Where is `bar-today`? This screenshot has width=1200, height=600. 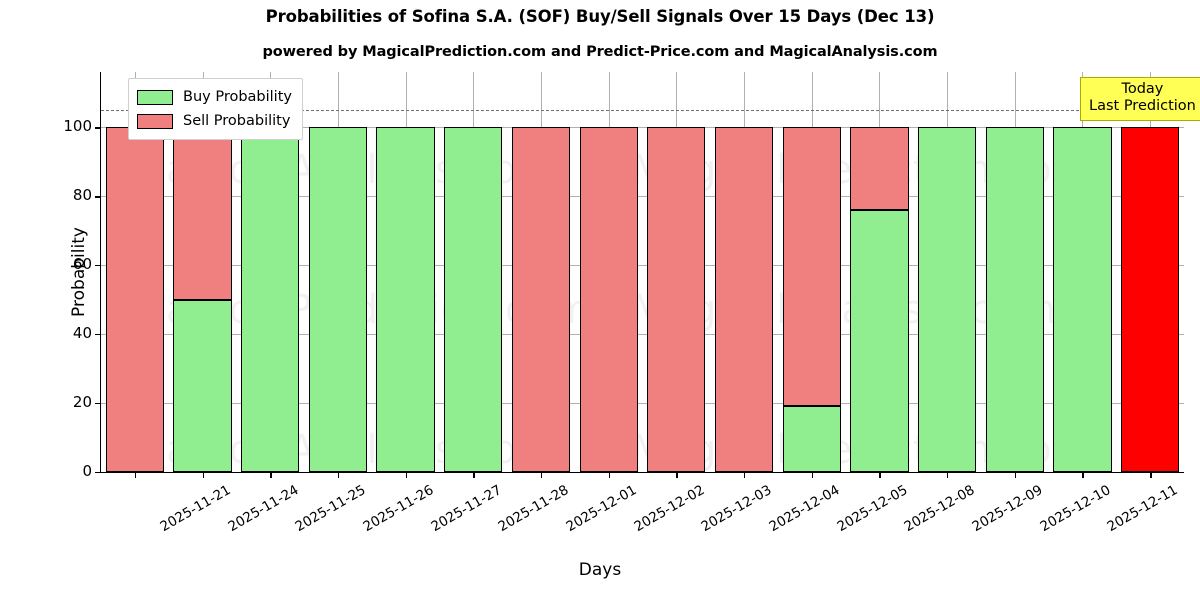
bar-today is located at coordinates (1150, 272).